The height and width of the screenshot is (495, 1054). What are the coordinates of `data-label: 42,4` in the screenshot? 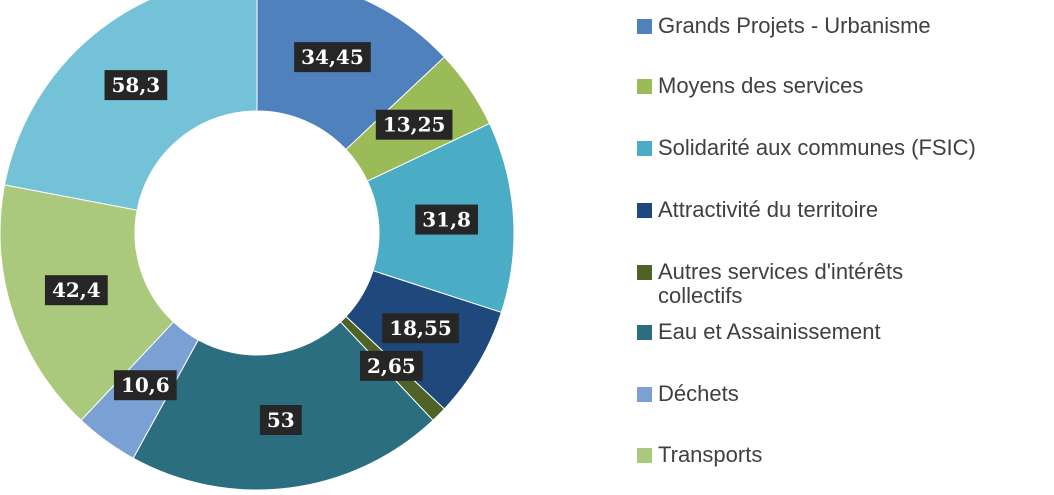 It's located at (76, 290).